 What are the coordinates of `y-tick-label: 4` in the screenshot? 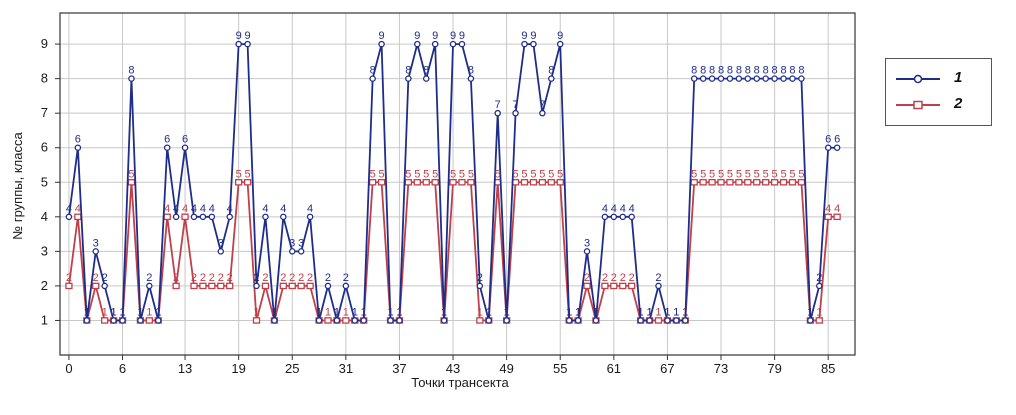 It's located at (44, 216).